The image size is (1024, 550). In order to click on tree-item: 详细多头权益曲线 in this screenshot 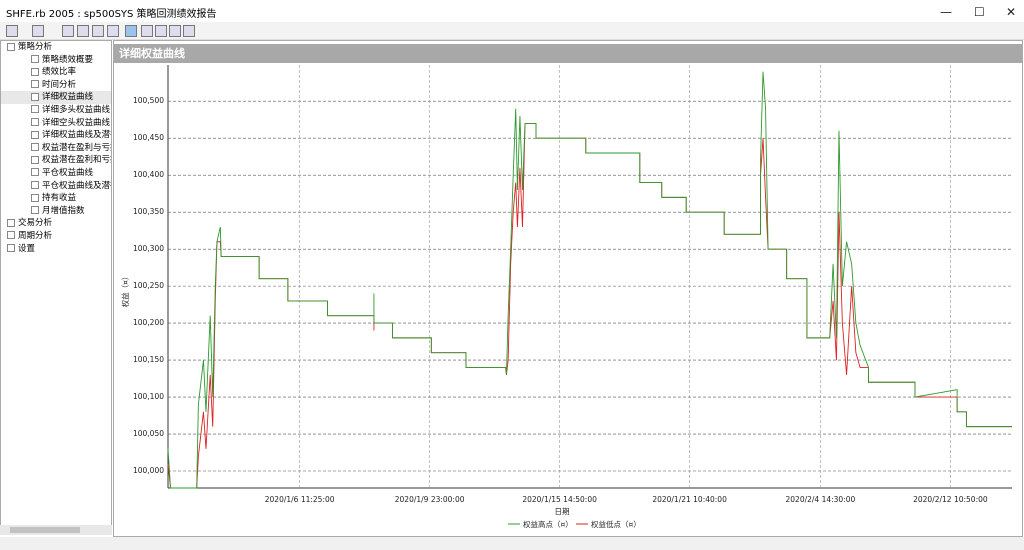, I will do `click(56, 110)`.